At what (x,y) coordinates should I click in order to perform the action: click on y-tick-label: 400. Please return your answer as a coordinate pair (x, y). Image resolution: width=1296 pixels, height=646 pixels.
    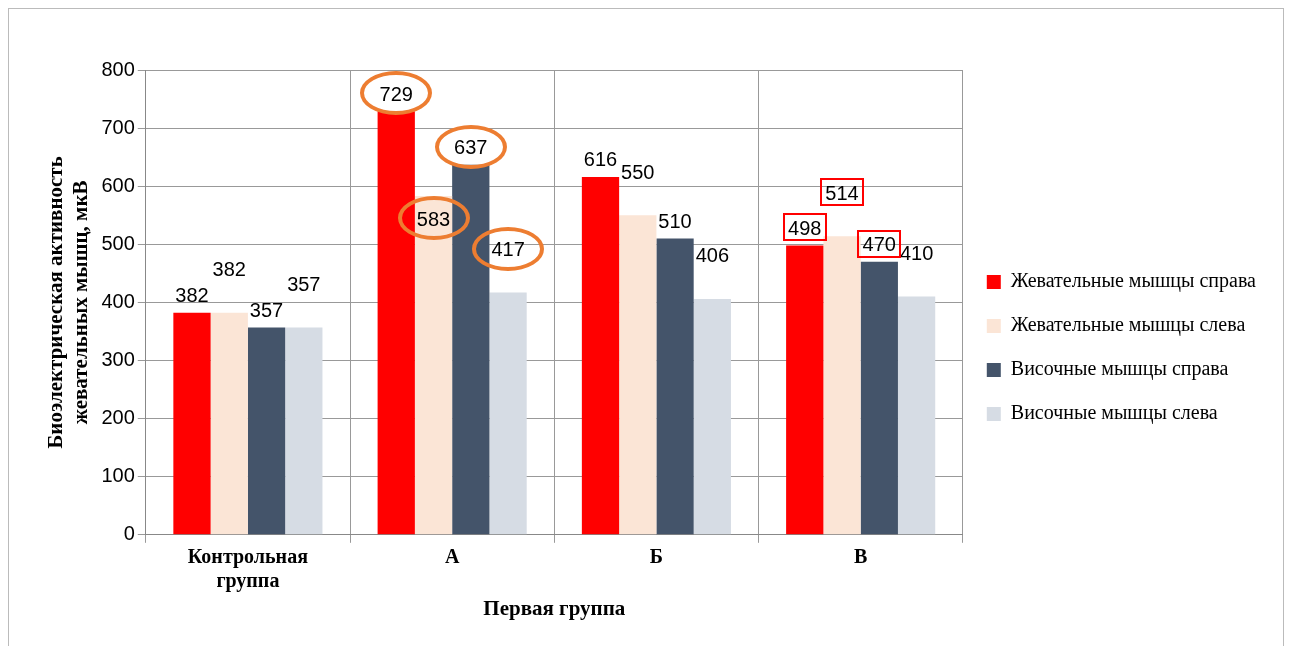
    Looking at the image, I should click on (118, 300).